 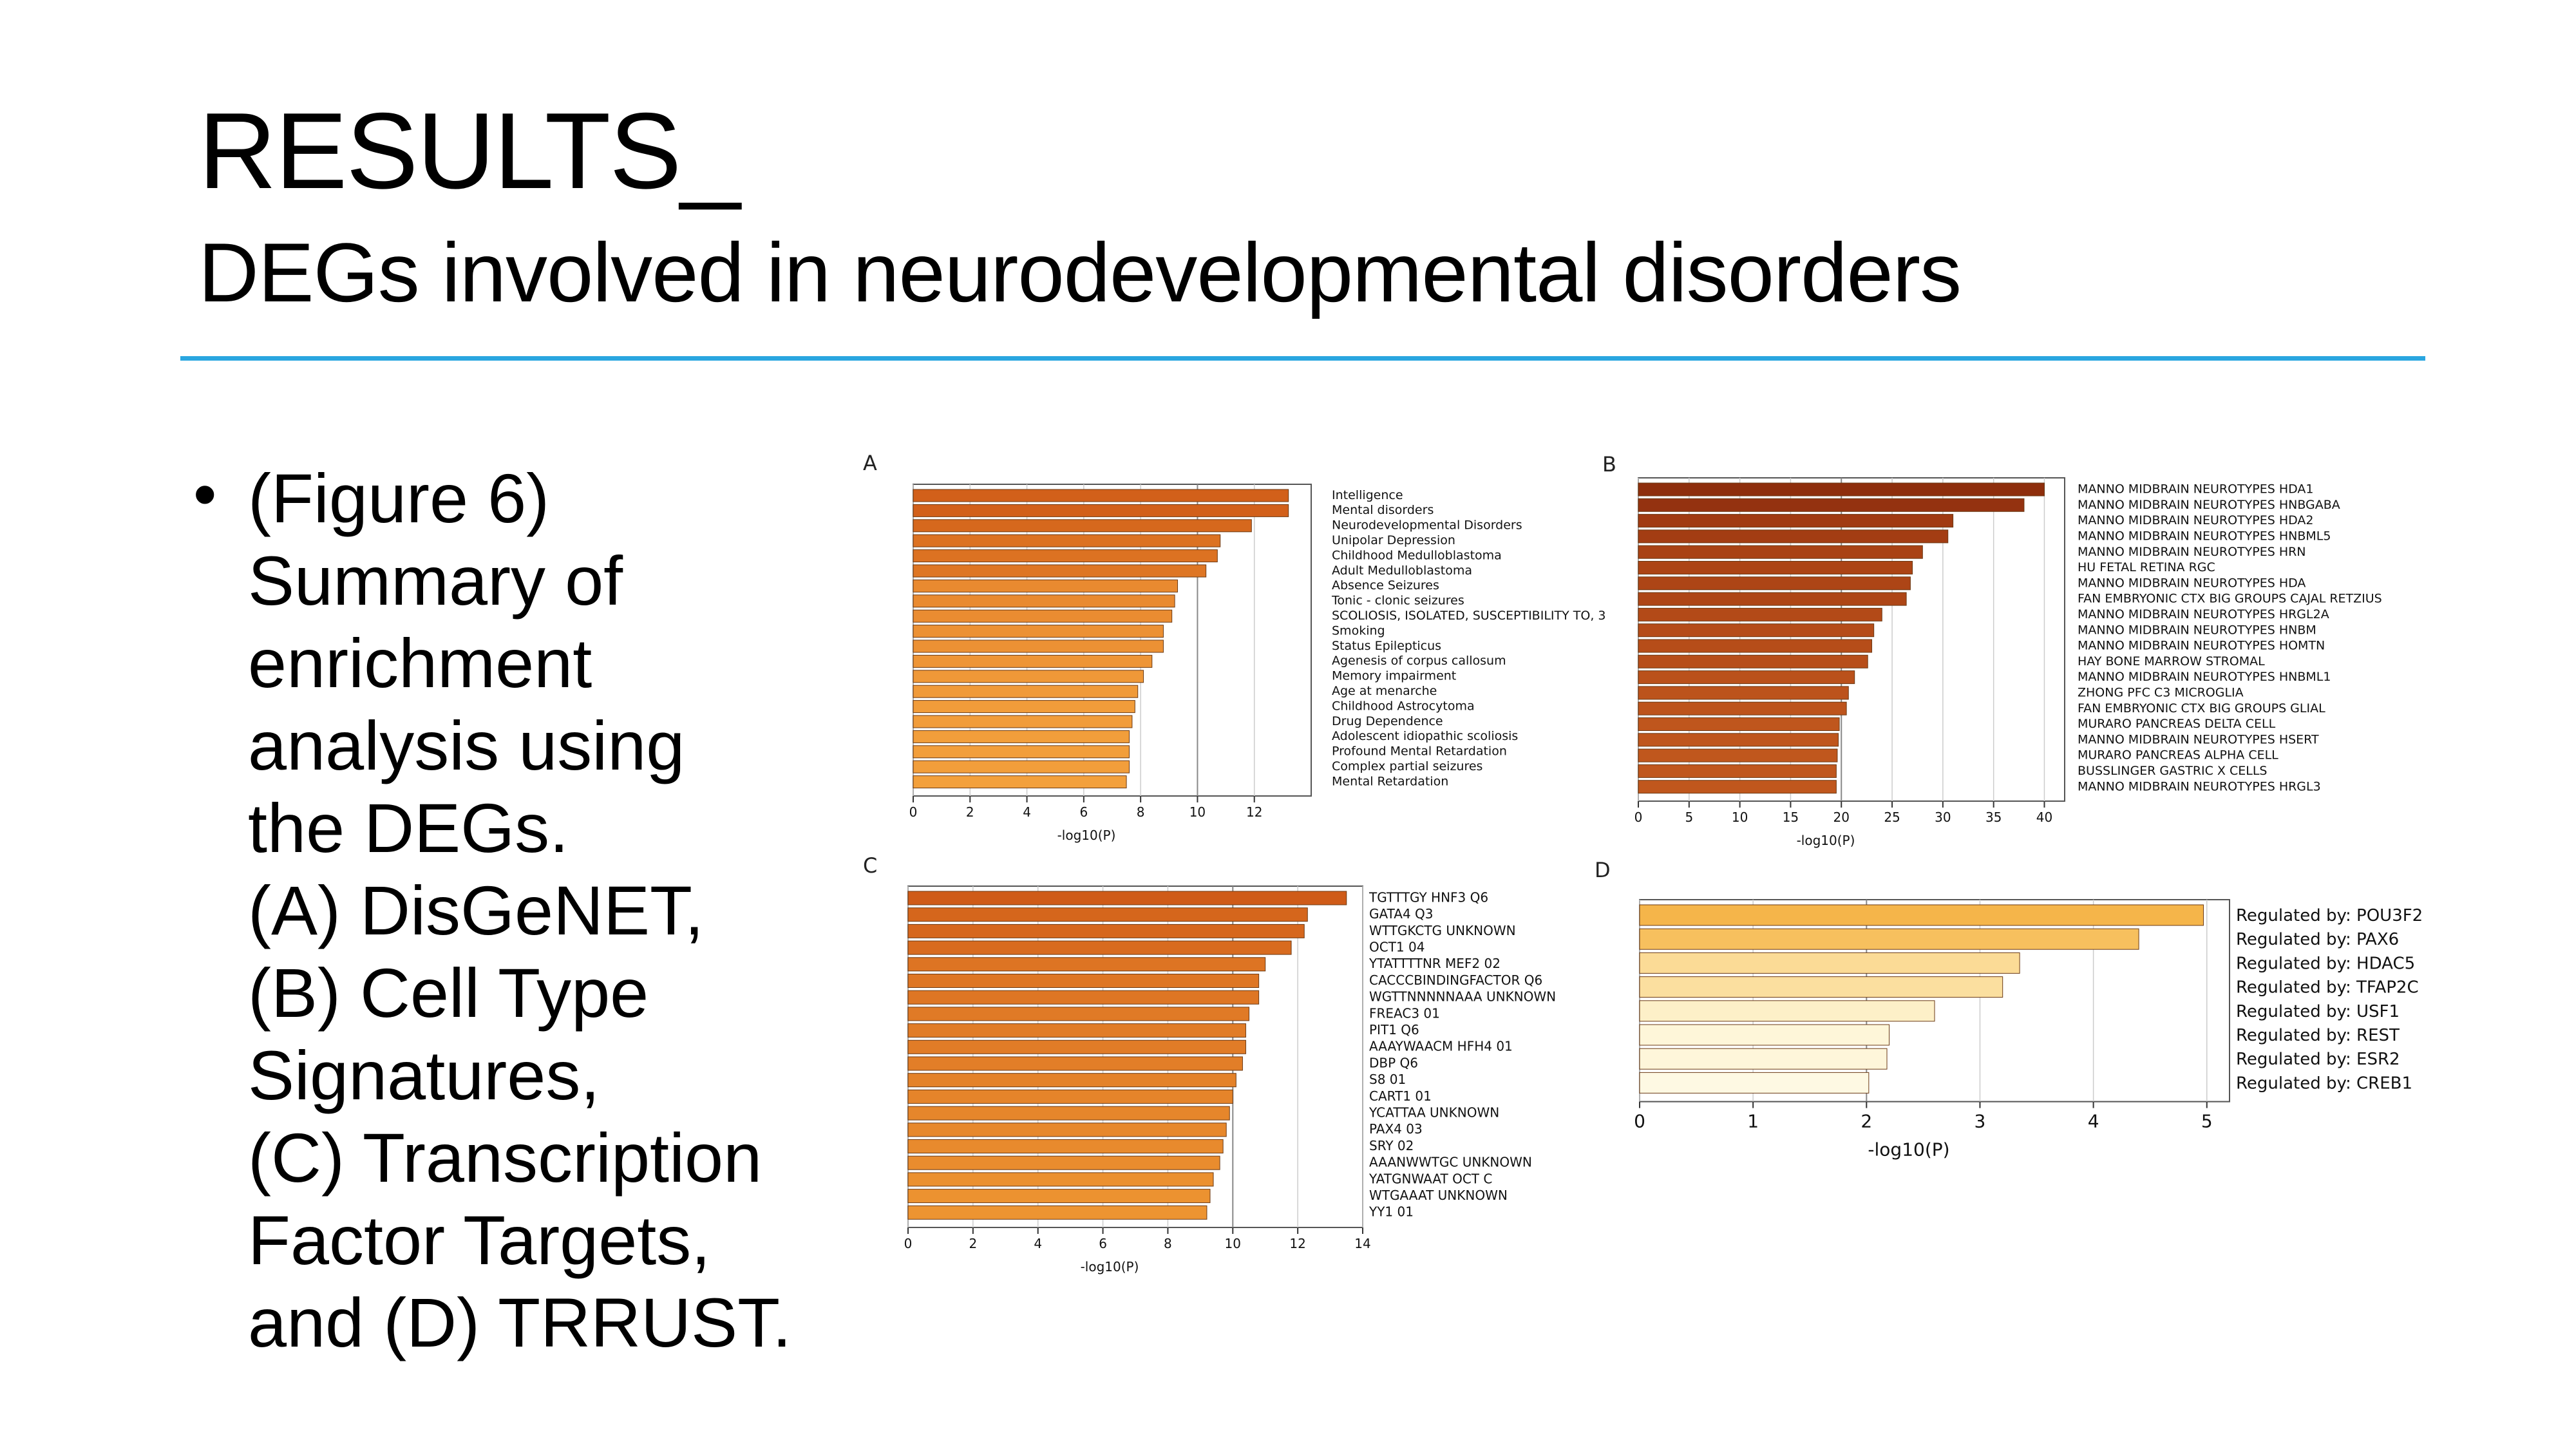 I want to click on x-tick-label: 15, so click(x=1791, y=817).